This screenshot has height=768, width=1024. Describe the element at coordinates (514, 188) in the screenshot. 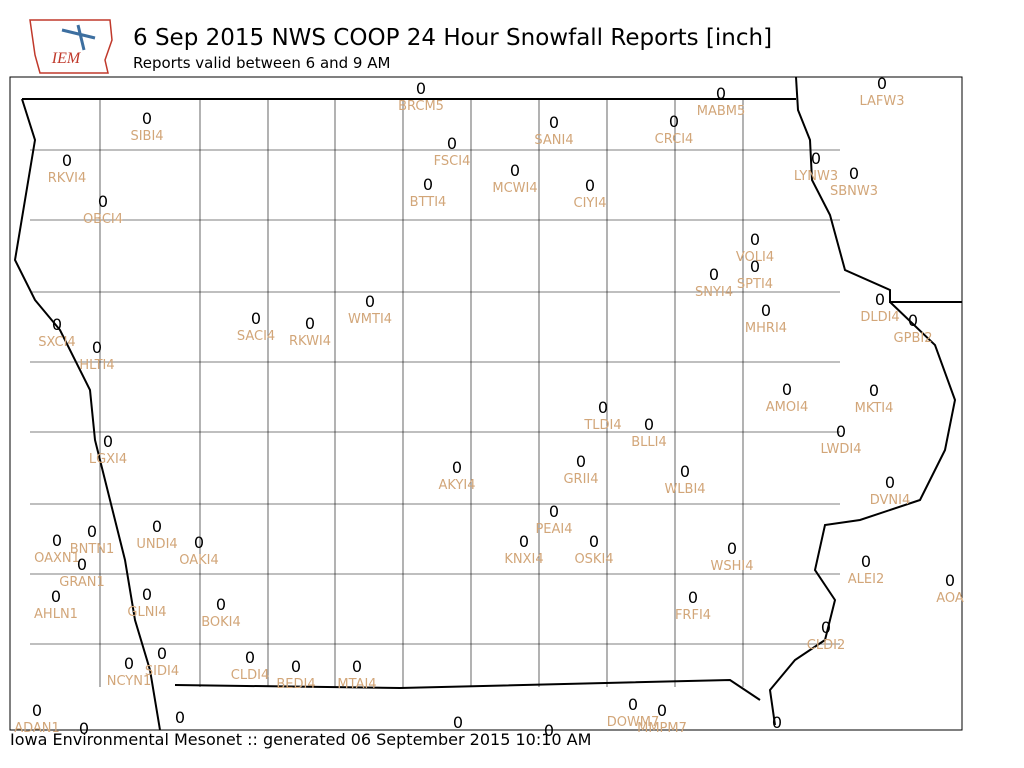

I see `station-label: MCWI4` at that location.